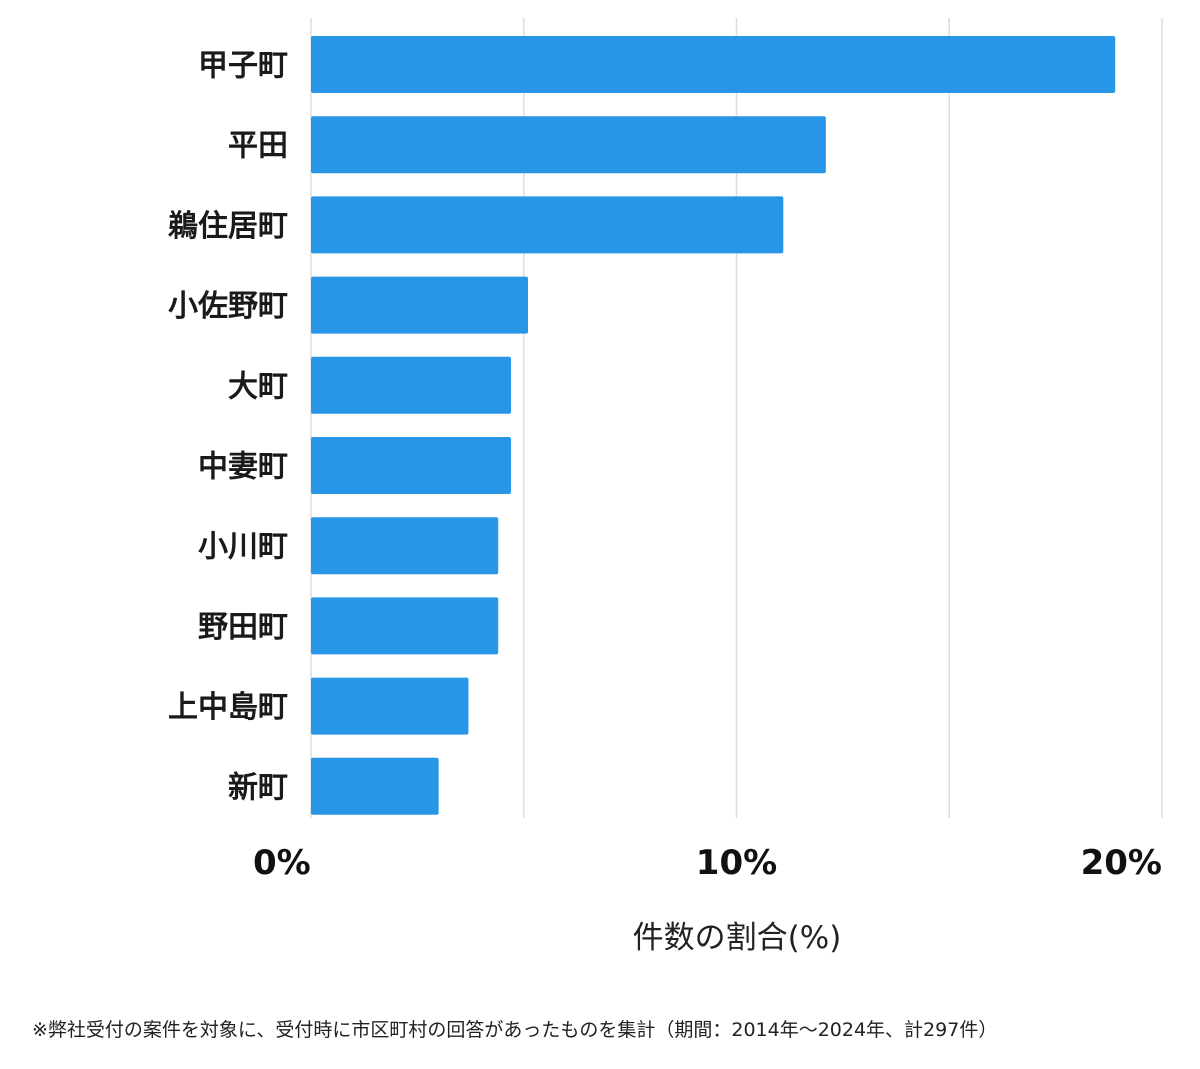  I want to click on x-tick-labels: 0% 10% 20%, so click(707, 863).